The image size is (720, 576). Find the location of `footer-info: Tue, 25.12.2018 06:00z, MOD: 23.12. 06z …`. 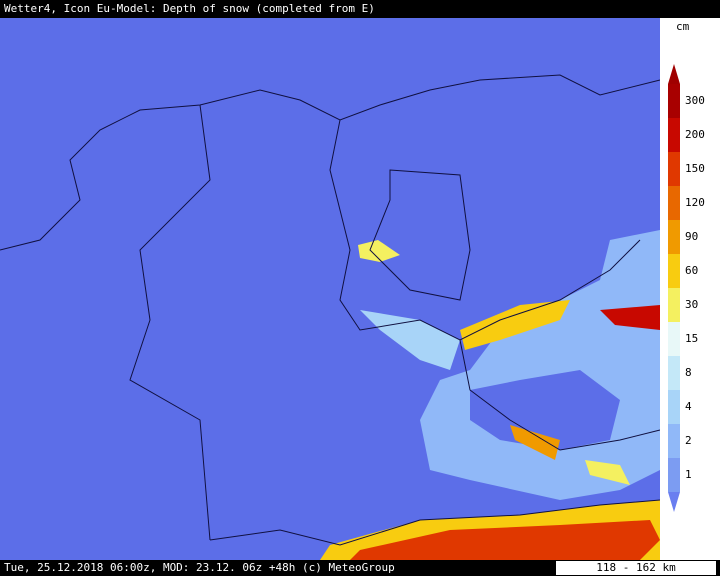

footer-info: Tue, 25.12.2018 06:00z, MOD: 23.12. 06z … is located at coordinates (199, 567).